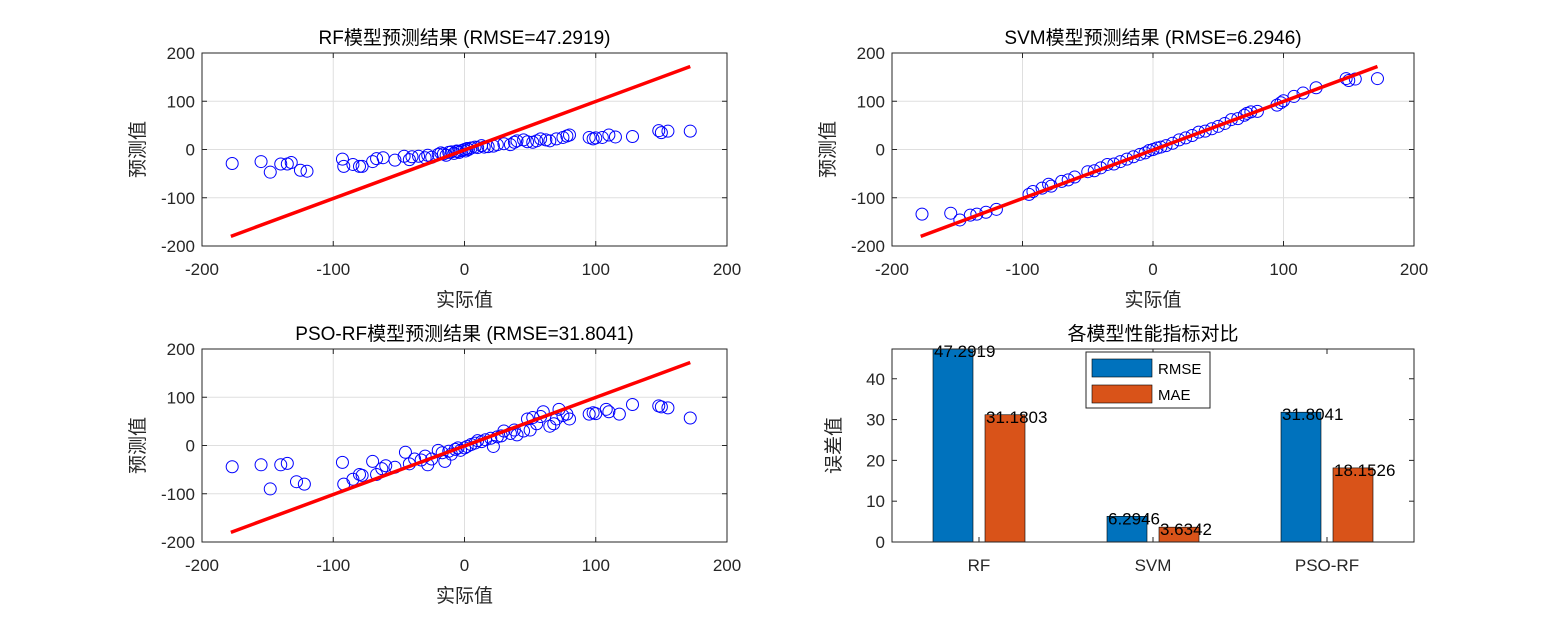  Describe the element at coordinates (875, 420) in the screenshot. I see `y-tick-label: 30` at that location.